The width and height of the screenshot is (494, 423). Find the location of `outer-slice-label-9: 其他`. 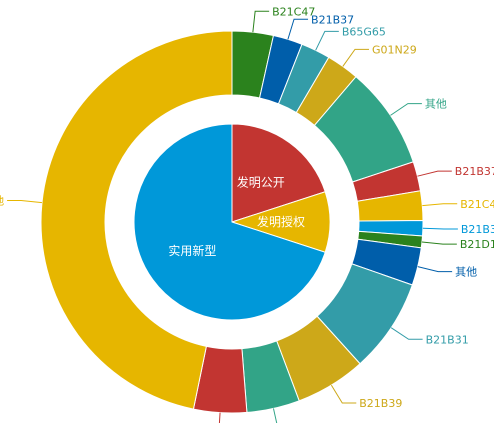

outer-slice-label-9: 其他 is located at coordinates (466, 272).